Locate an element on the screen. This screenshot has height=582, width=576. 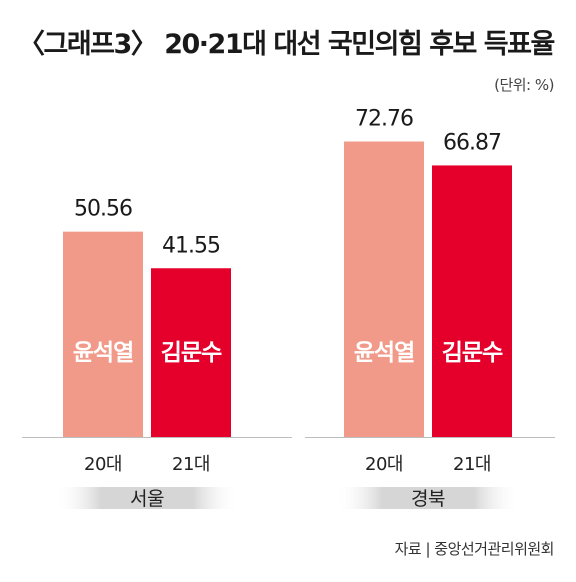
value-label: 50.56 is located at coordinates (103, 209).